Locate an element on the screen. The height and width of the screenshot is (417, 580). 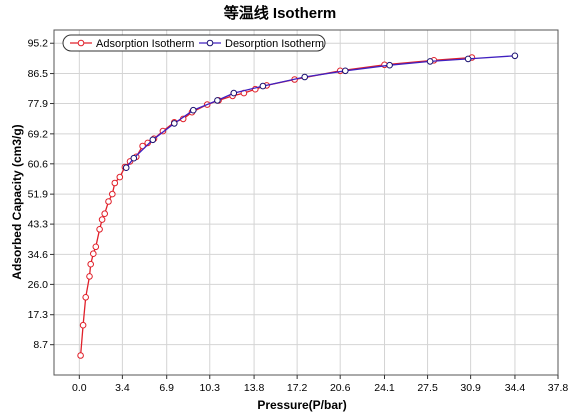
y-tick-label: 86.5 is located at coordinates (38, 74).